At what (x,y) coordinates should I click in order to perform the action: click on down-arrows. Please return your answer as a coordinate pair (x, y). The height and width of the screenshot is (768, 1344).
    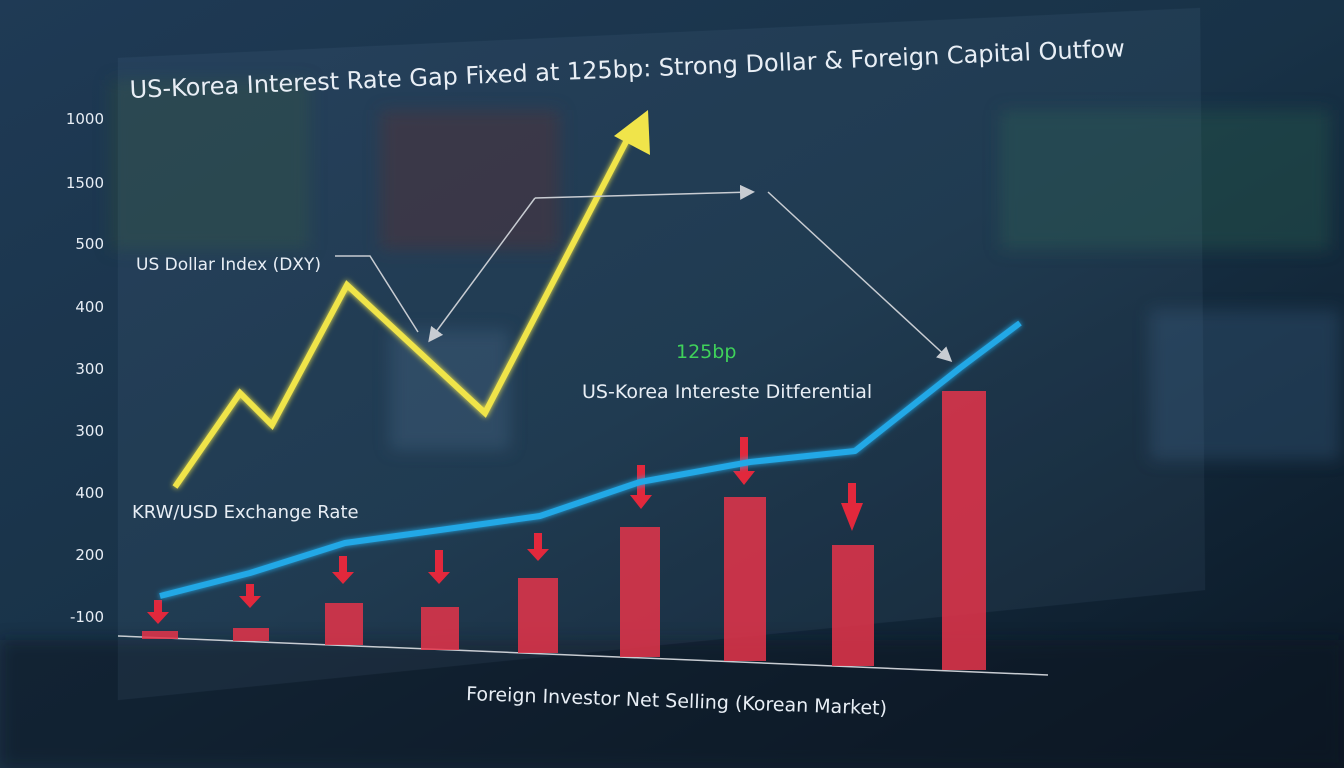
    Looking at the image, I should click on (505, 530).